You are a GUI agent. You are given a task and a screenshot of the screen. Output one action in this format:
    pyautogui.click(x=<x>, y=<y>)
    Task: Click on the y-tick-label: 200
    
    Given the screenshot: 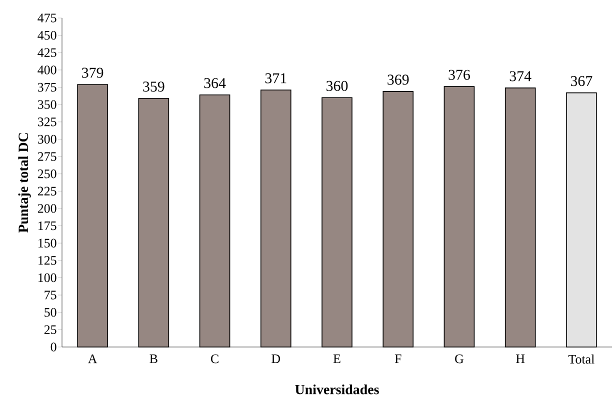 What is the action you would take?
    pyautogui.click(x=47, y=208)
    